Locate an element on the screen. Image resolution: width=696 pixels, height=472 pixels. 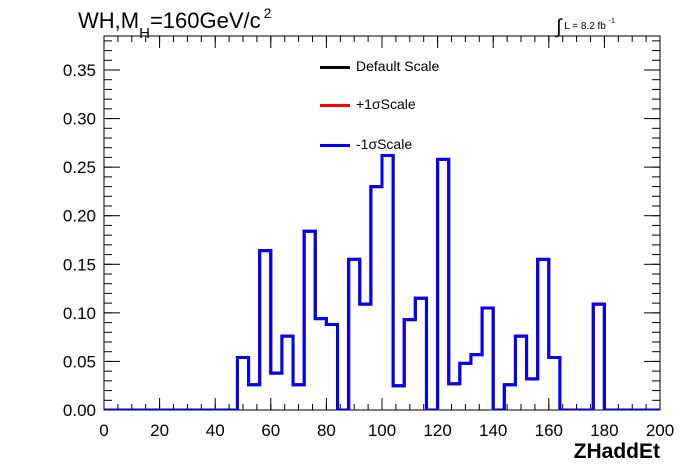
plot-title: WH,MH=160GeV/c 2 is located at coordinates (174, 23).